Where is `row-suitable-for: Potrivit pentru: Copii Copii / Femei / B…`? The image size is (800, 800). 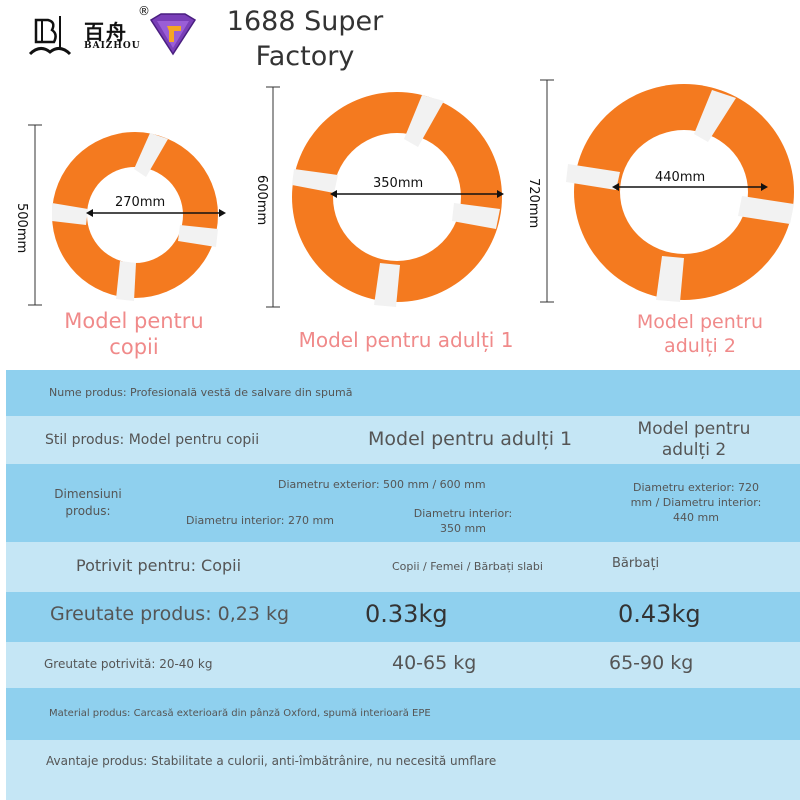
row-suitable-for: Potrivit pentru: Copii Copii / Femei / B… is located at coordinates (403, 567).